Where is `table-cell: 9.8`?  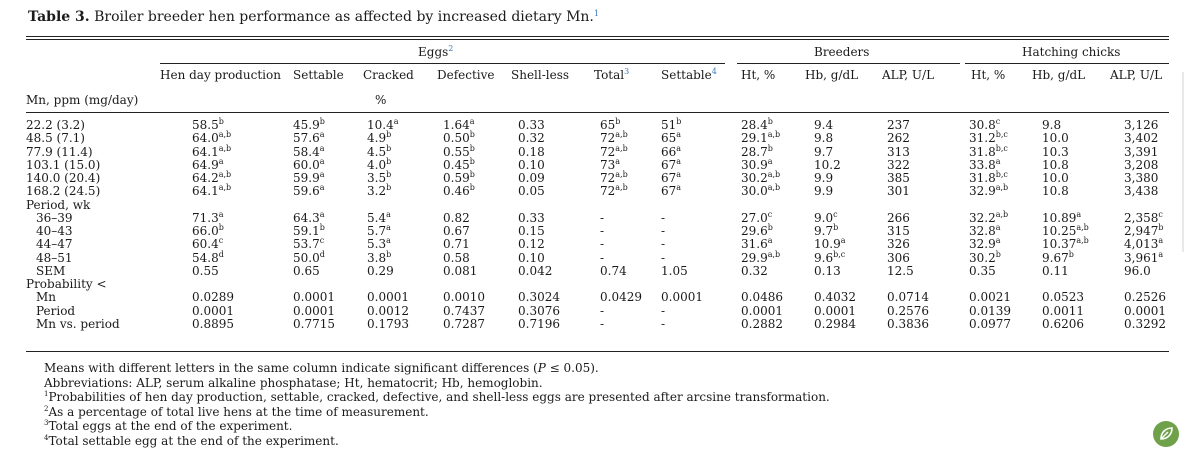
table-cell: 9.8 is located at coordinates (1051, 125).